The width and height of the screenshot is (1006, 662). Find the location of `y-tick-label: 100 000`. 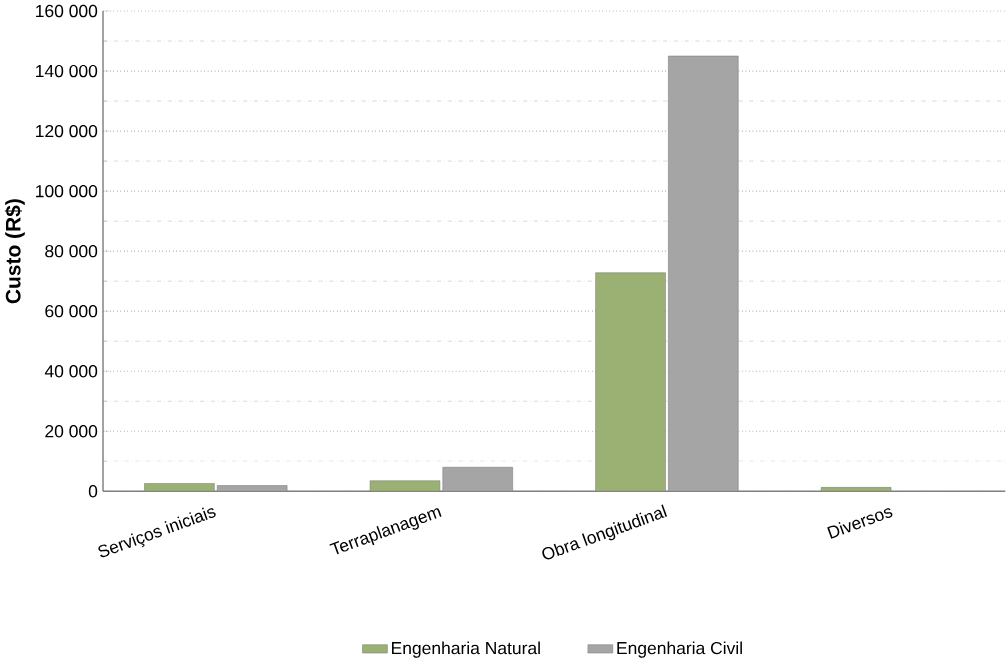

y-tick-label: 100 000 is located at coordinates (67, 191).